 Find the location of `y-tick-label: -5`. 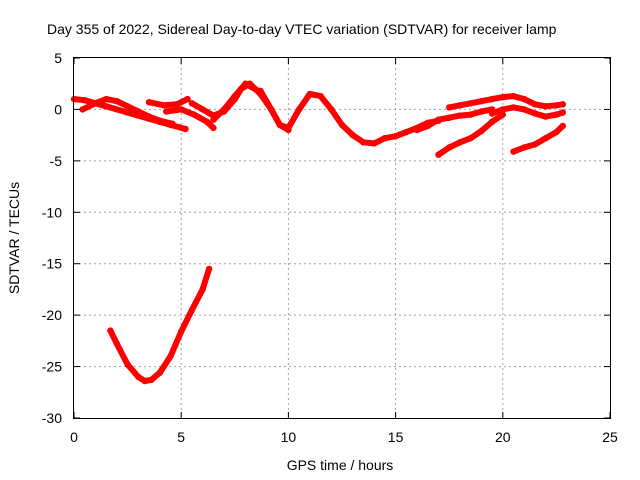

y-tick-label: -5 is located at coordinates (56, 161).